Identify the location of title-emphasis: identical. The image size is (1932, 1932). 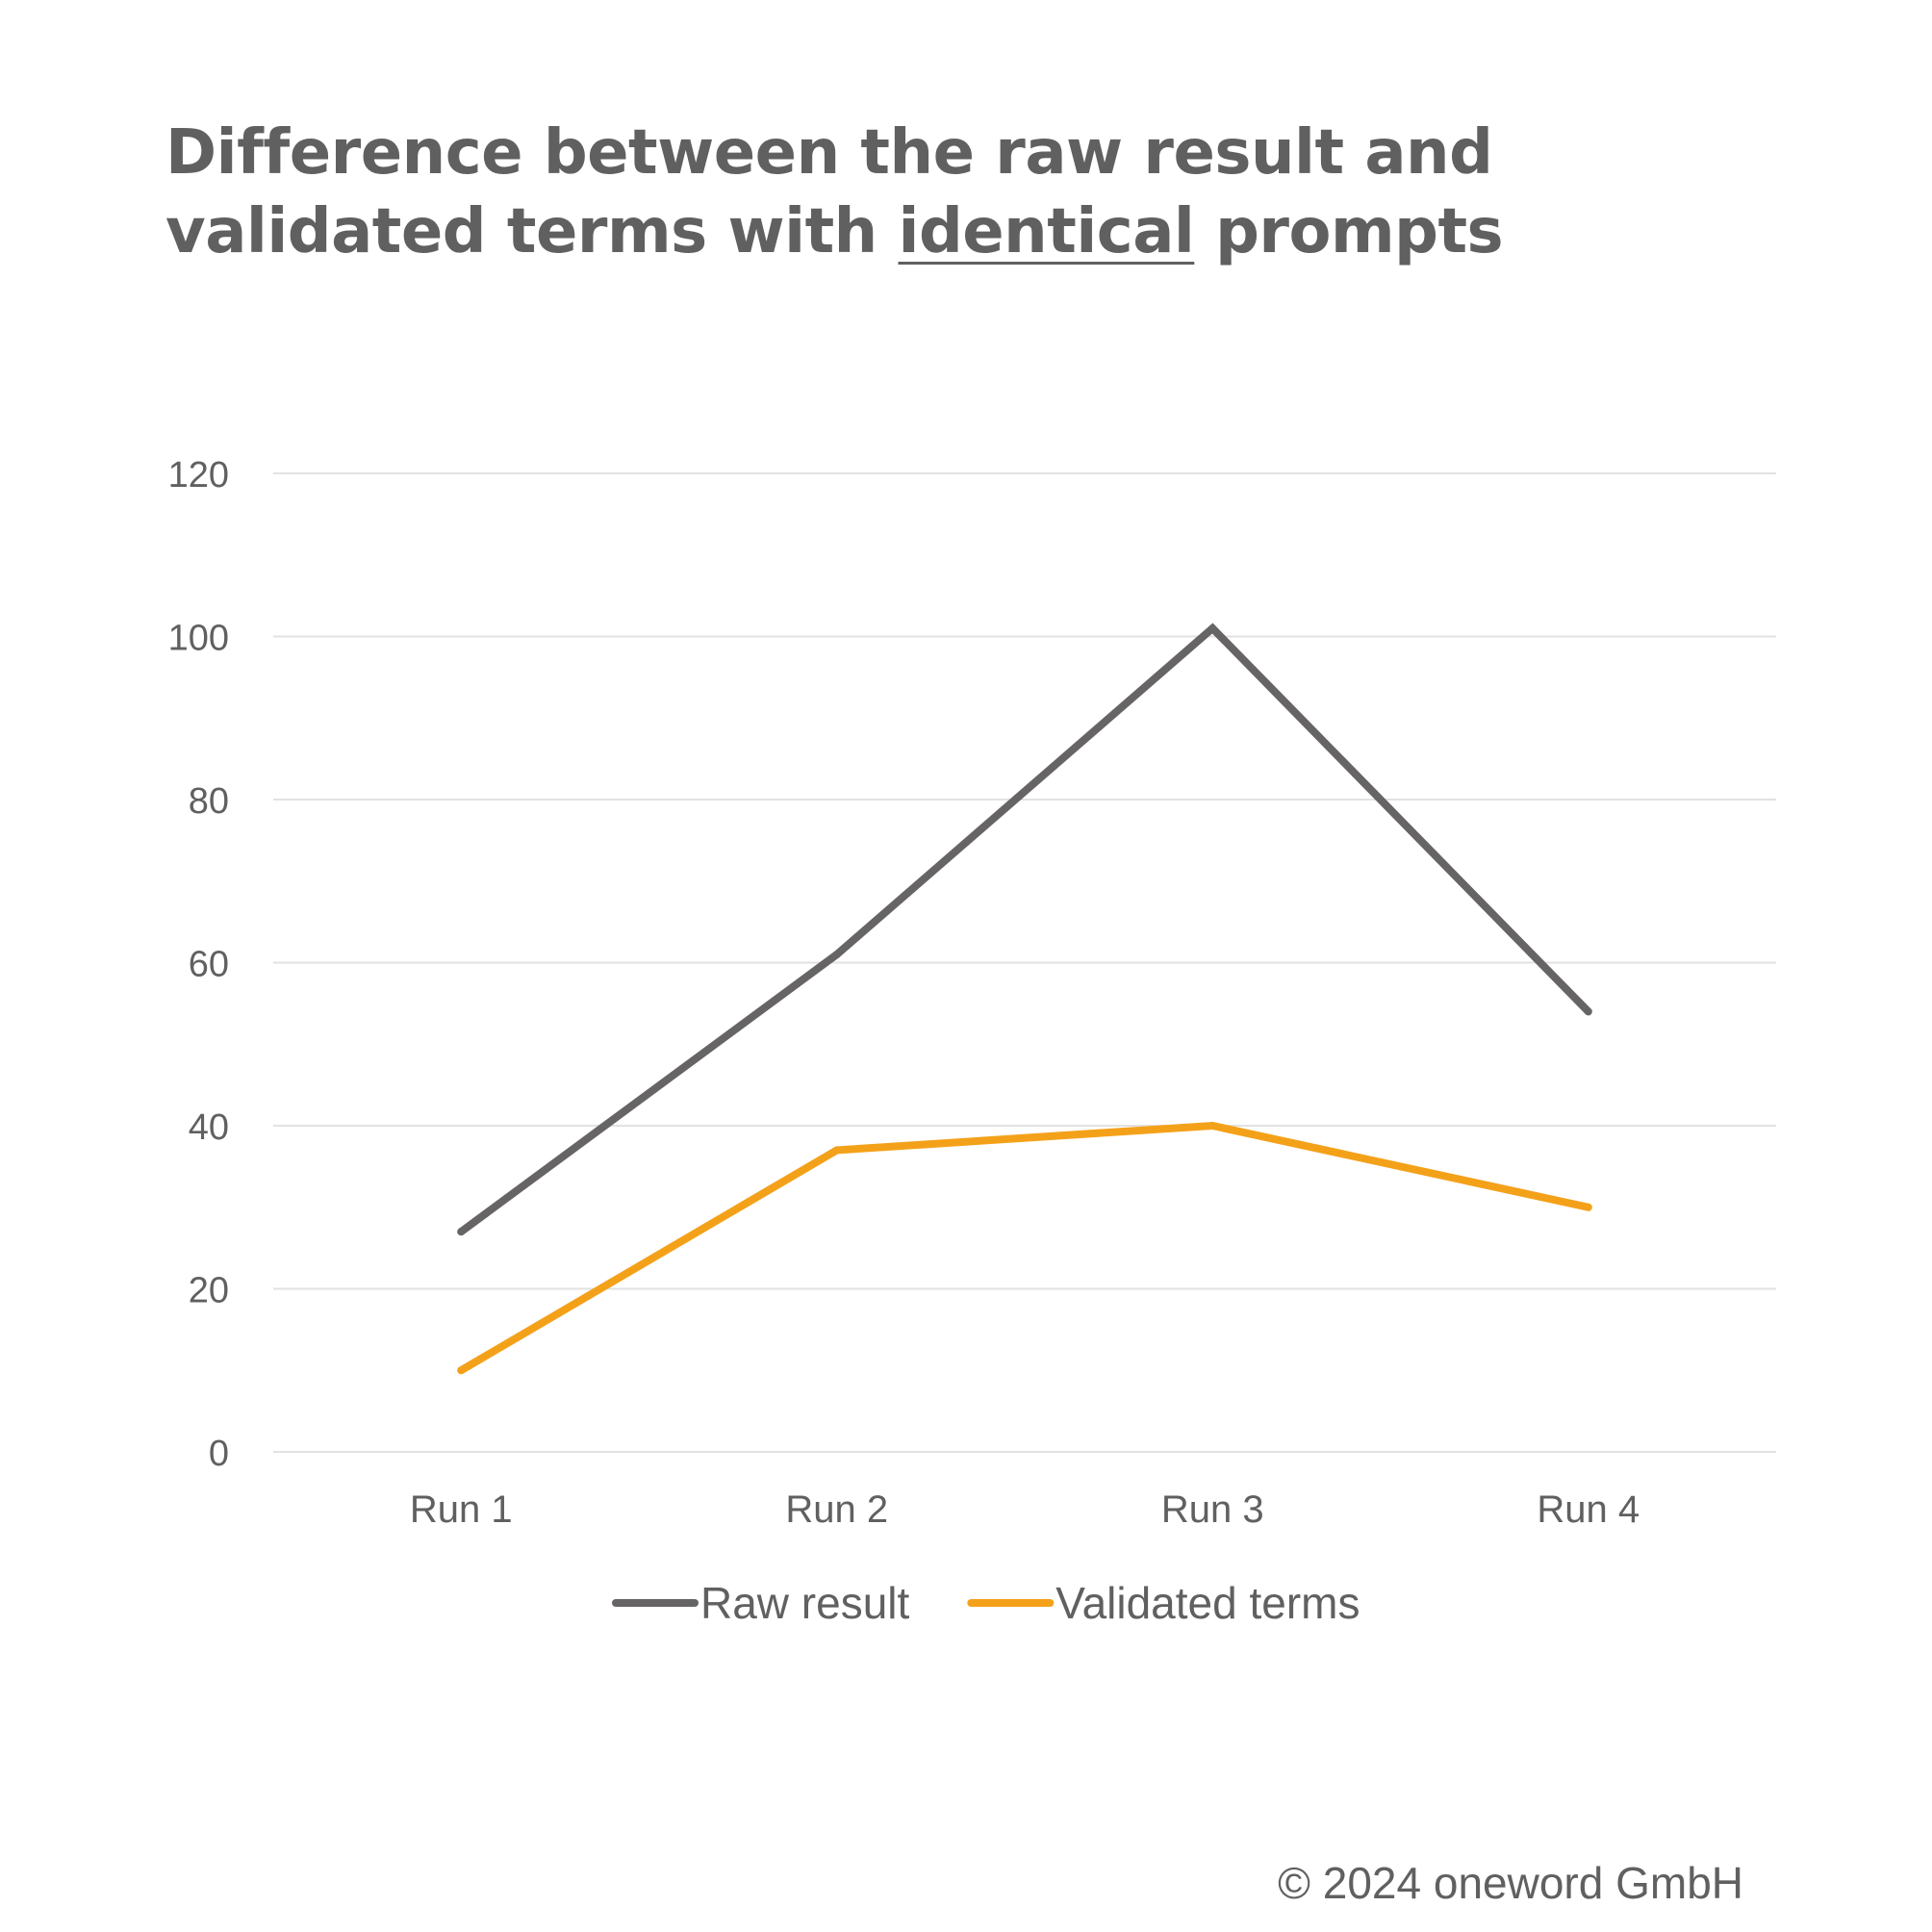
(1046, 231).